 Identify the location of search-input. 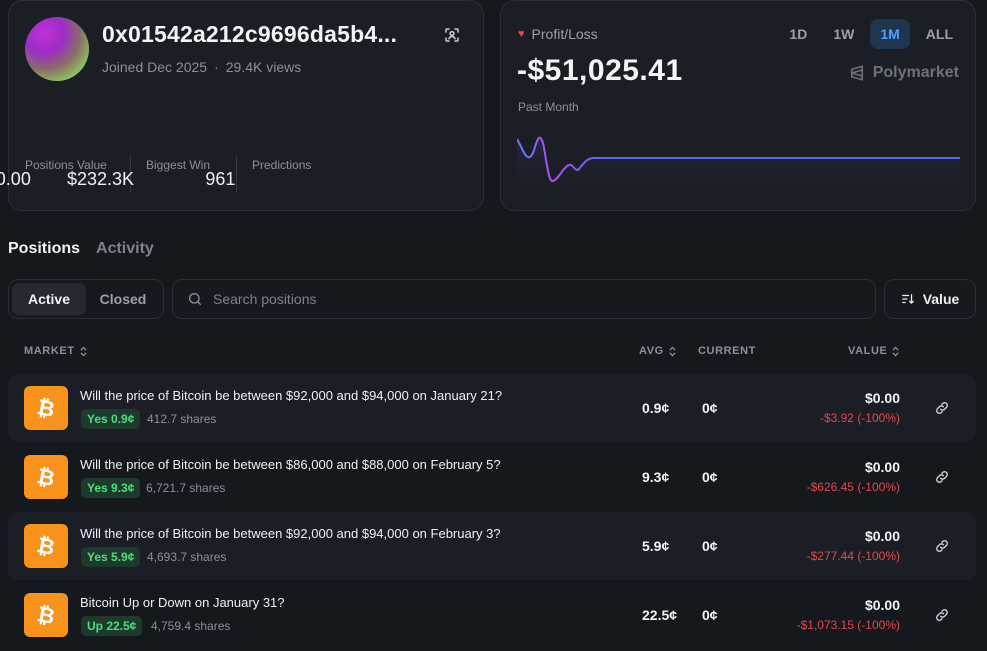
(523, 299).